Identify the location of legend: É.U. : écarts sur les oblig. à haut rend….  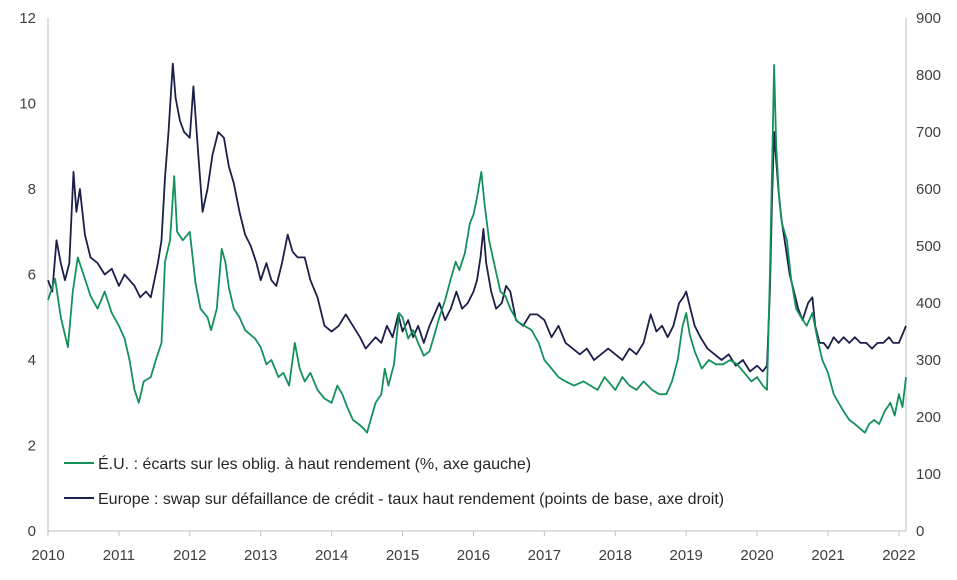
(394, 481).